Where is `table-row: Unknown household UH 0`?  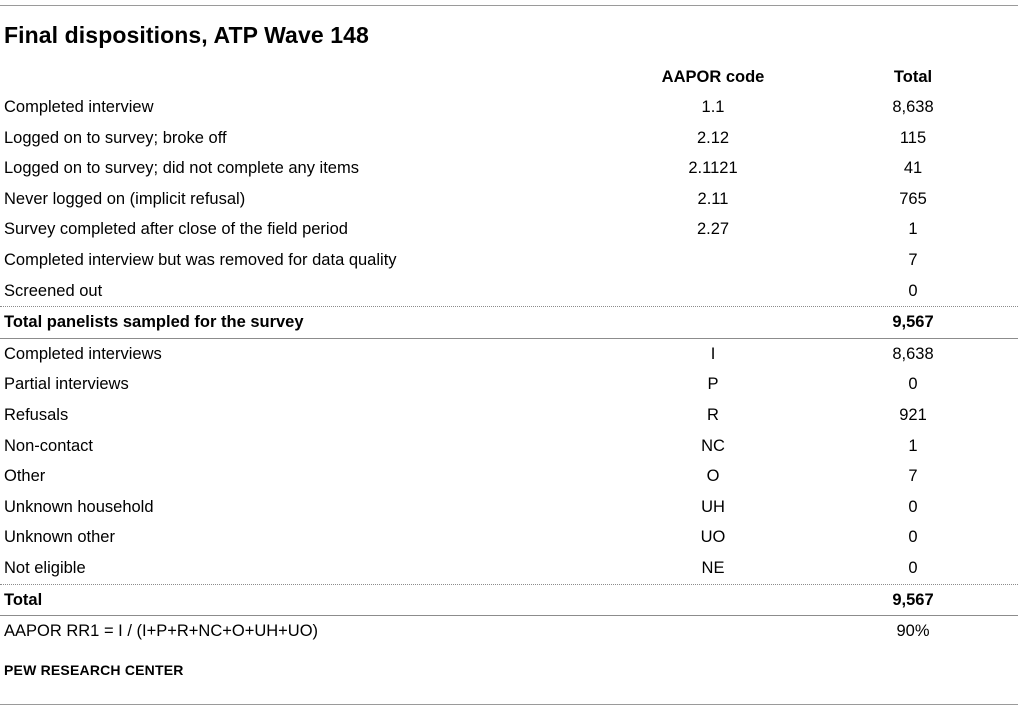 table-row: Unknown household UH 0 is located at coordinates (509, 507).